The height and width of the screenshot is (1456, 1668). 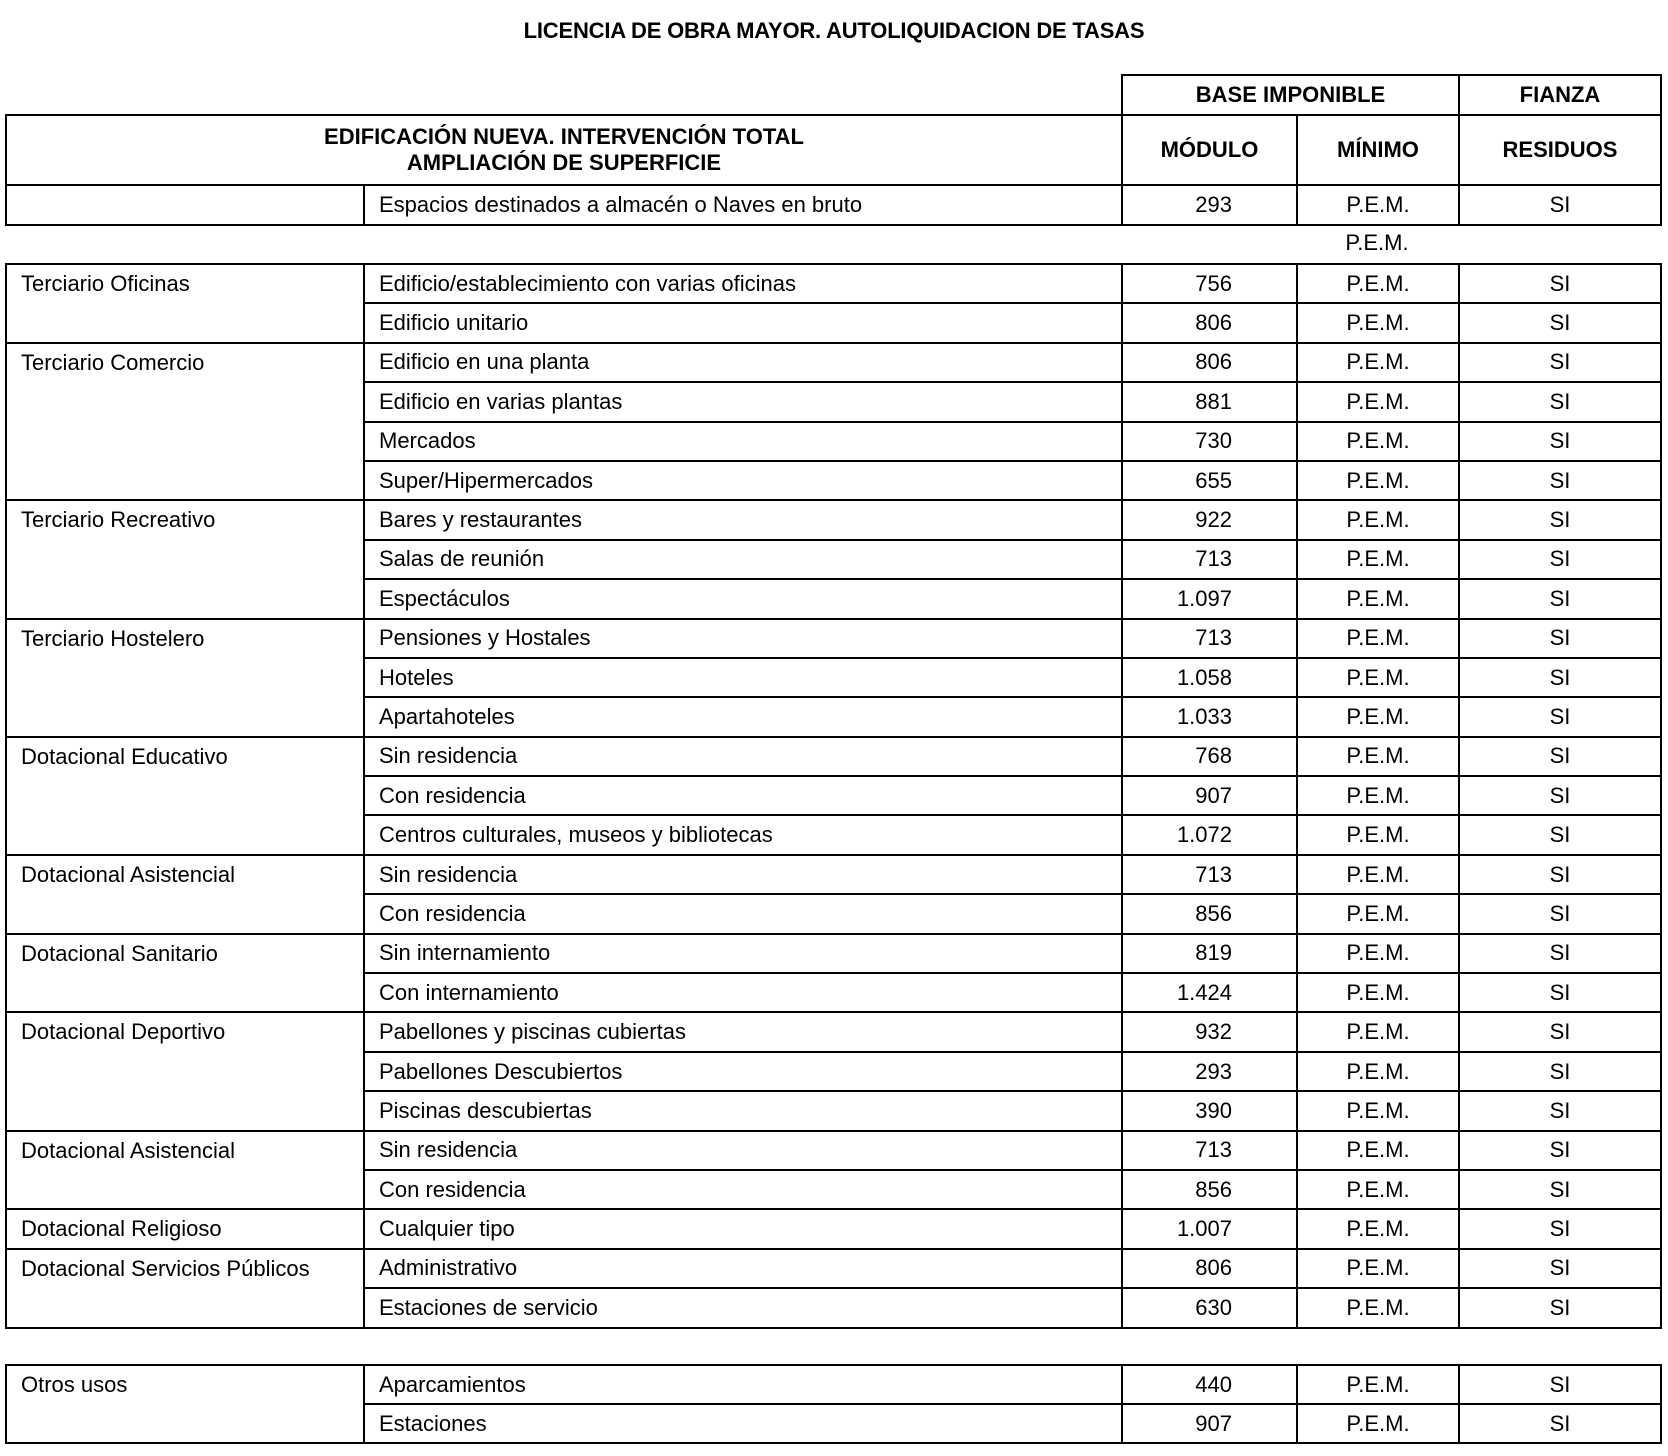 I want to click on description-cell: Salas de reunión, so click(x=743, y=559).